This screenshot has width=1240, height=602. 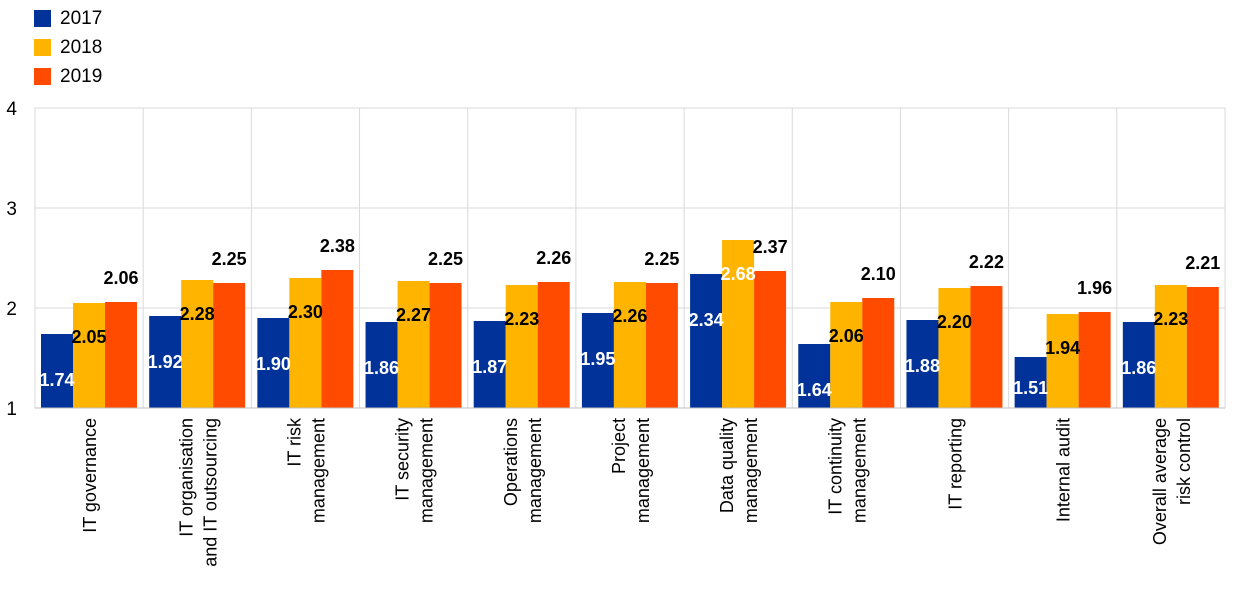 I want to click on x-tick-label-3-0: IT security, so click(x=403, y=459).